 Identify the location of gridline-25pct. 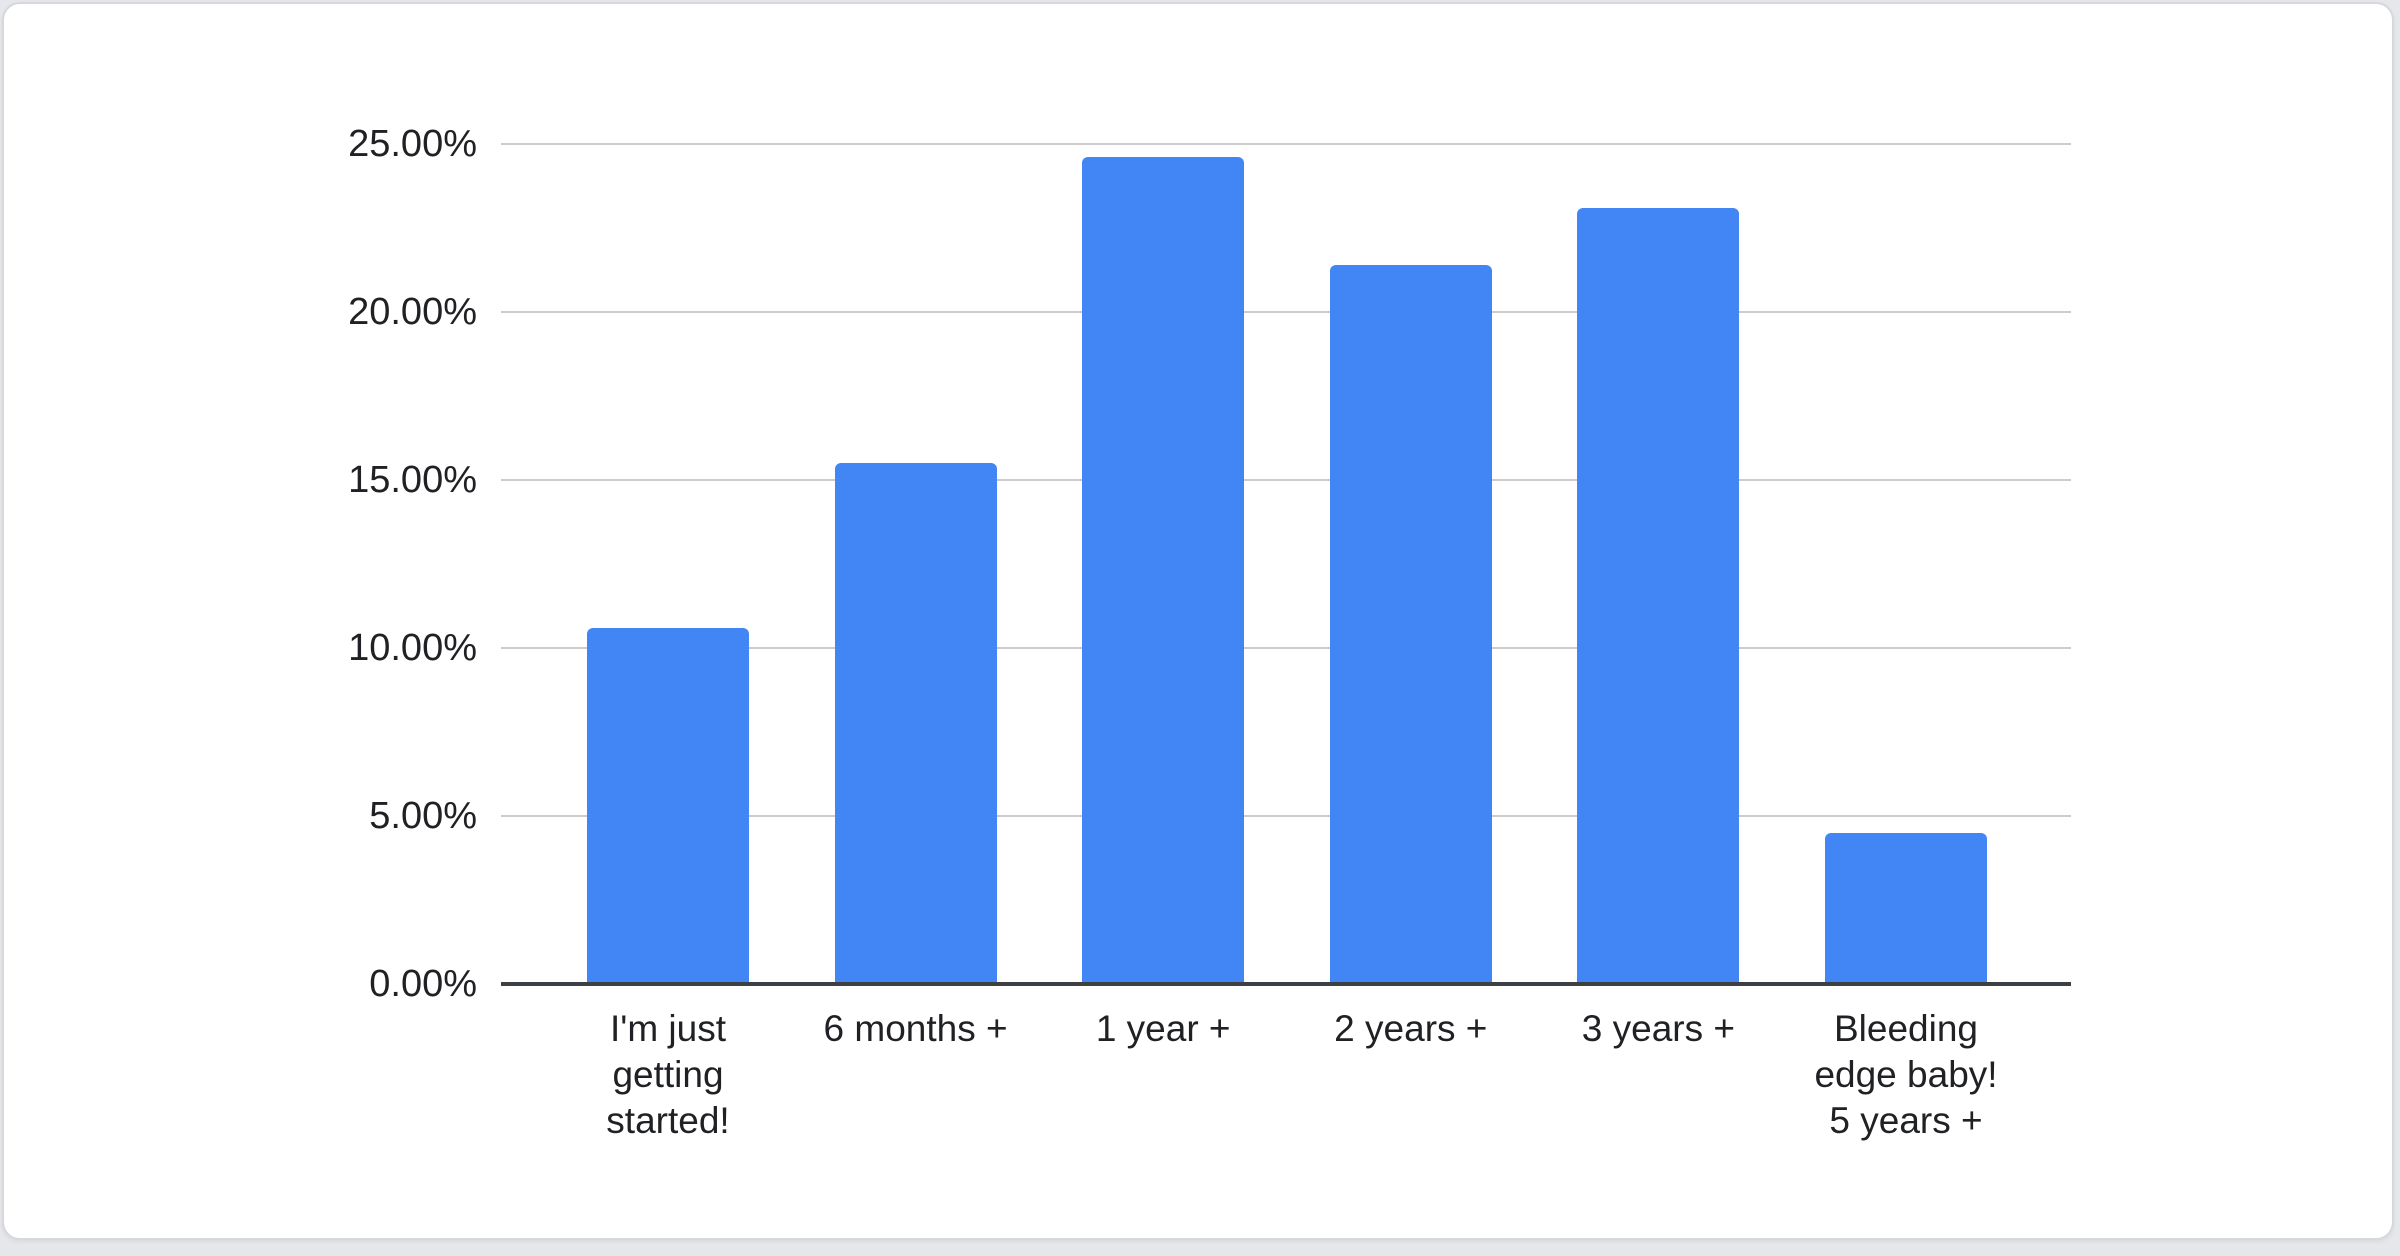
(1286, 144).